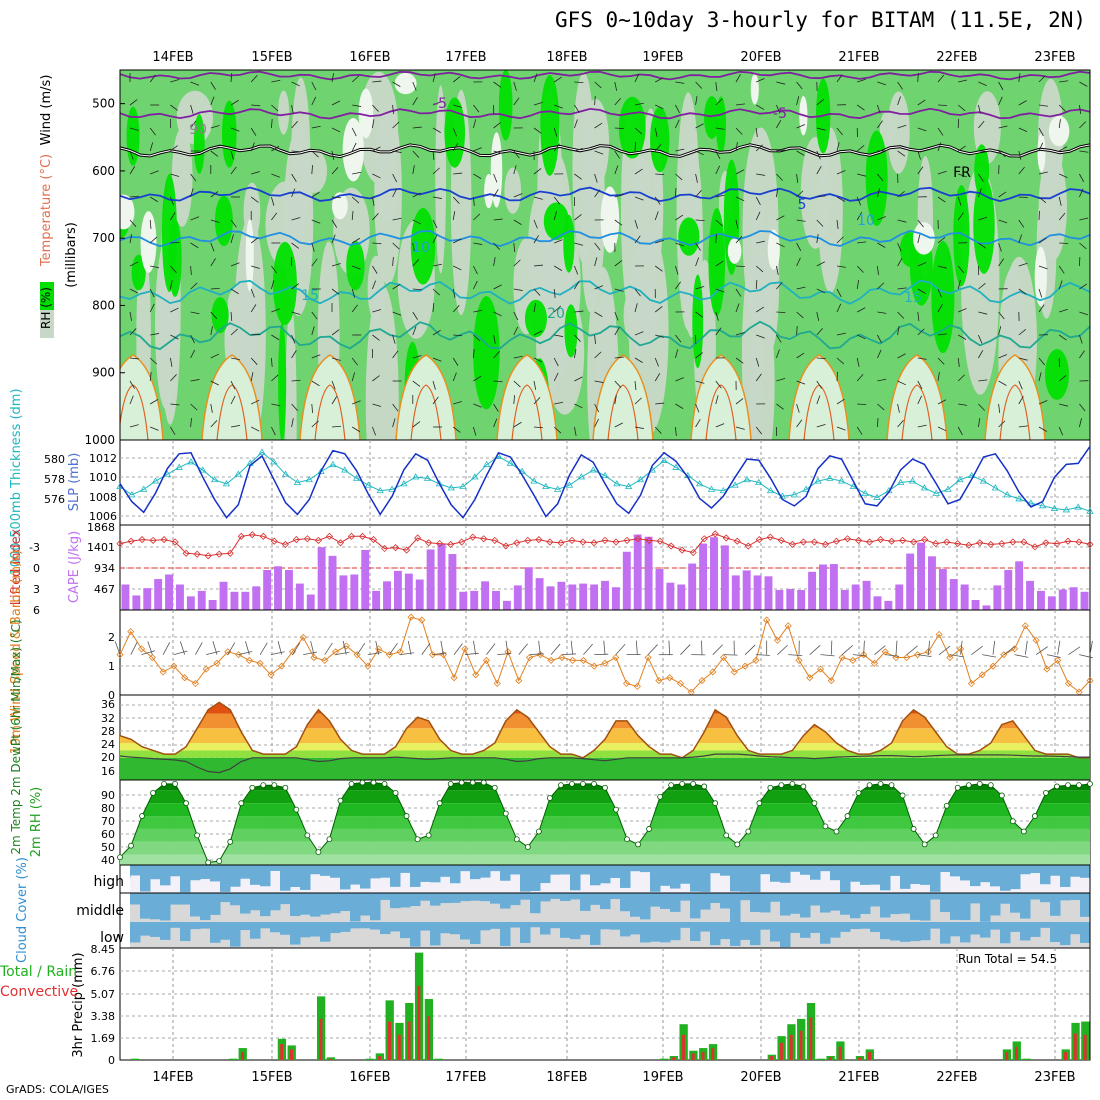 The image size is (1100, 1100). Describe the element at coordinates (605, 721) in the screenshot. I see `temp-band` at that location.